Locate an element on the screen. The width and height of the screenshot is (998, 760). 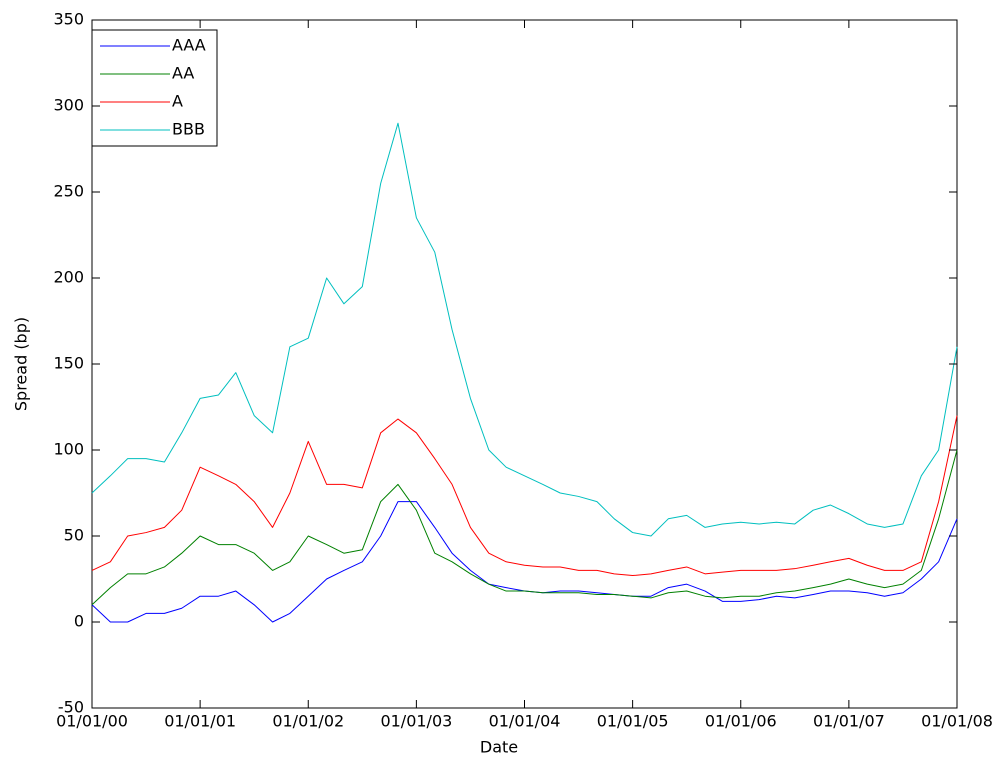
y-tick-label: 350 is located at coordinates (68, 19).